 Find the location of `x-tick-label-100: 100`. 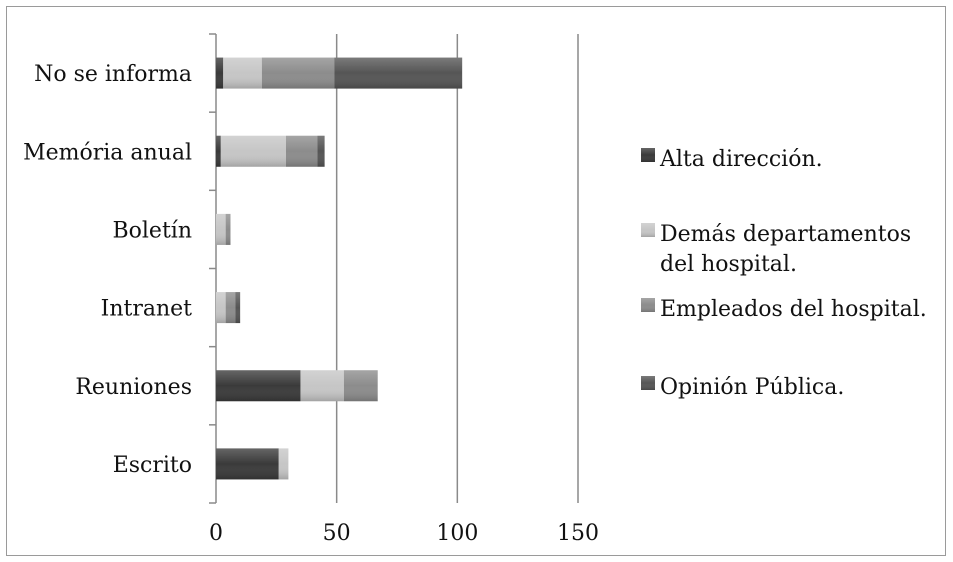

x-tick-label-100: 100 is located at coordinates (457, 533).